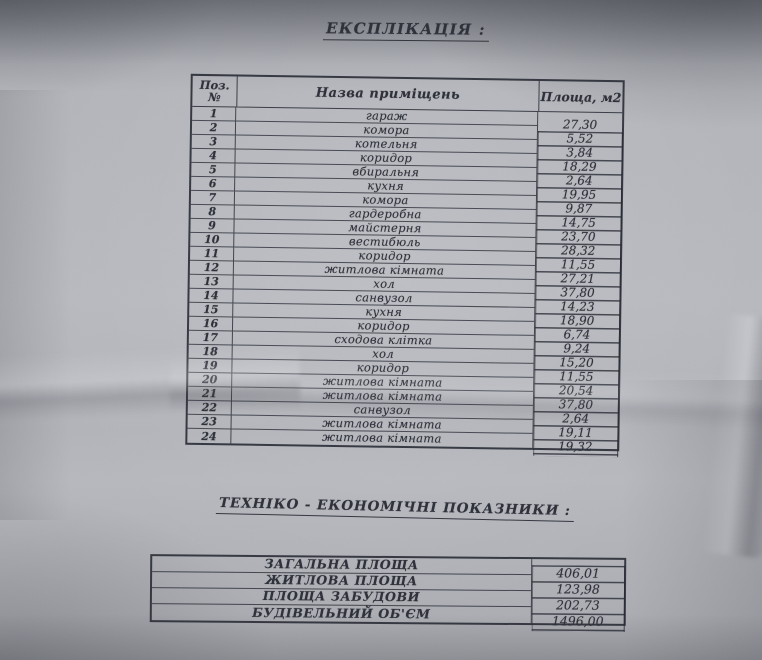 Image resolution: width=762 pixels, height=660 pixels. Describe the element at coordinates (210, 394) in the screenshot. I see `row-position-number: 21` at that location.